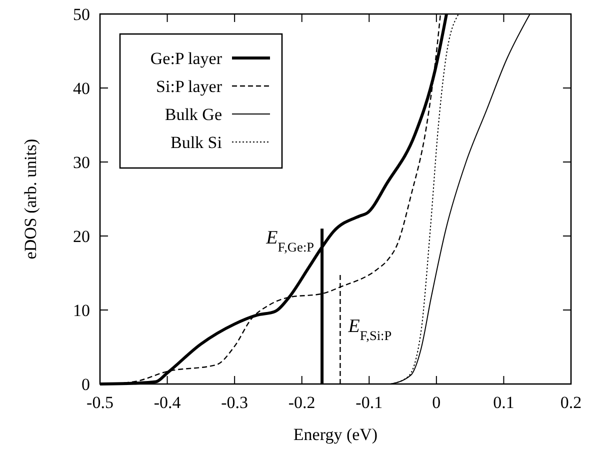  I want to click on y-tick-label: 50, so click(81, 14).